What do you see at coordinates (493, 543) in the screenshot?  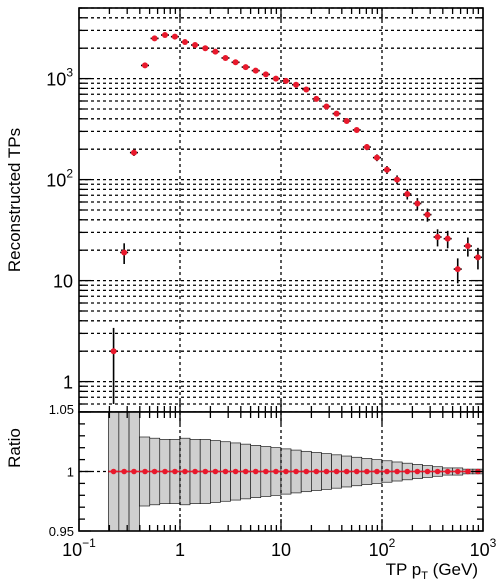 I see `tick-label-exponent: 3` at bounding box center [493, 543].